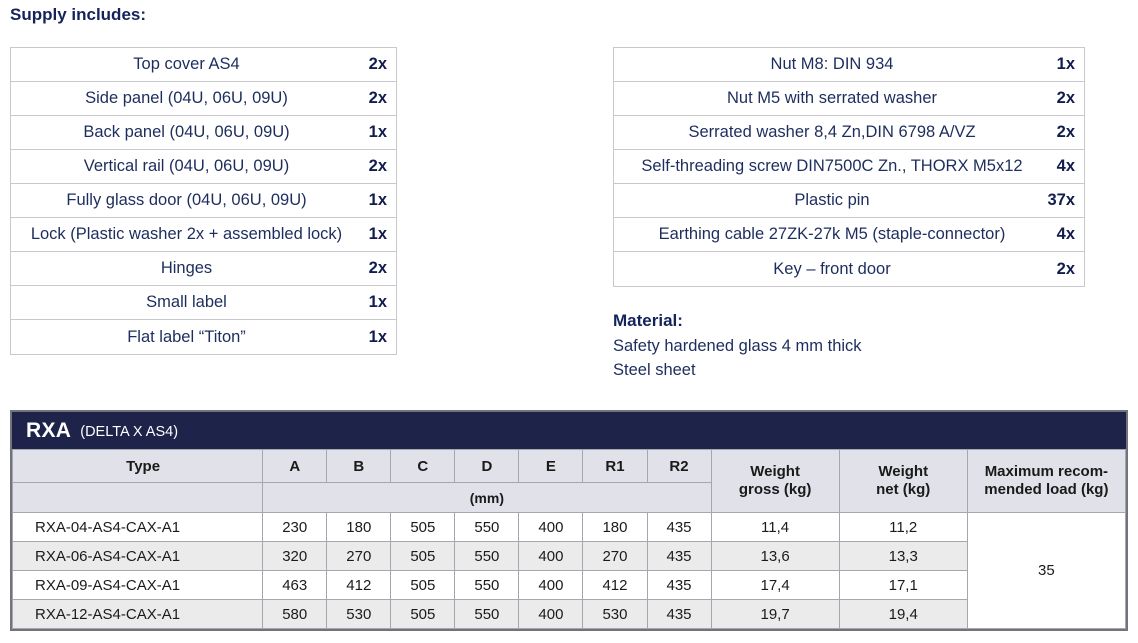 This screenshot has width=1138, height=643. What do you see at coordinates (295, 614) in the screenshot?
I see `dim-a: 580` at bounding box center [295, 614].